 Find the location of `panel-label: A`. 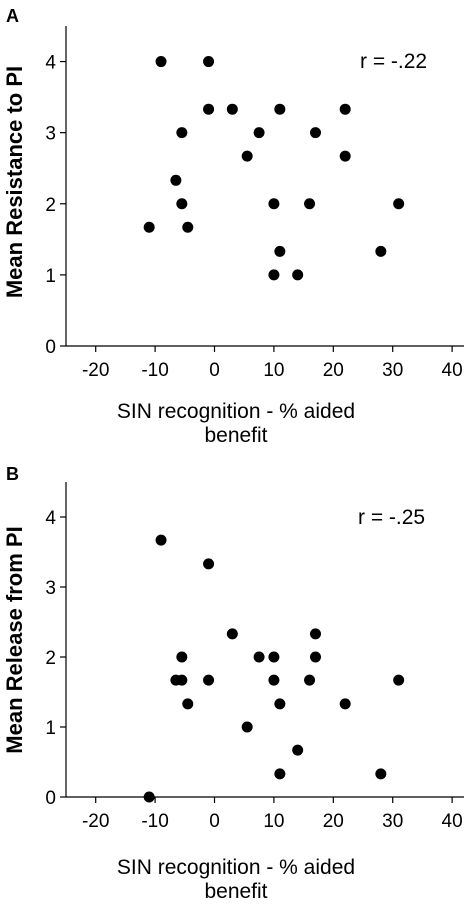

panel-label: A is located at coordinates (12, 16).